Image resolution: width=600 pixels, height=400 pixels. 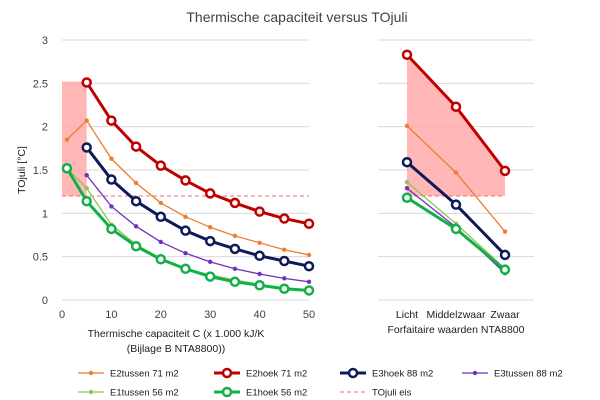 What do you see at coordinates (161, 315) in the screenshot?
I see `x-tick-label-left: 20` at bounding box center [161, 315].